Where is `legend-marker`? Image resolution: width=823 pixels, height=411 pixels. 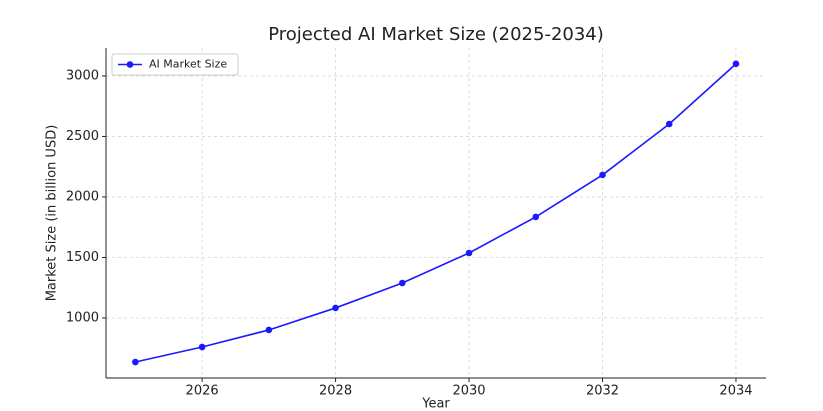
legend-marker is located at coordinates (130, 64).